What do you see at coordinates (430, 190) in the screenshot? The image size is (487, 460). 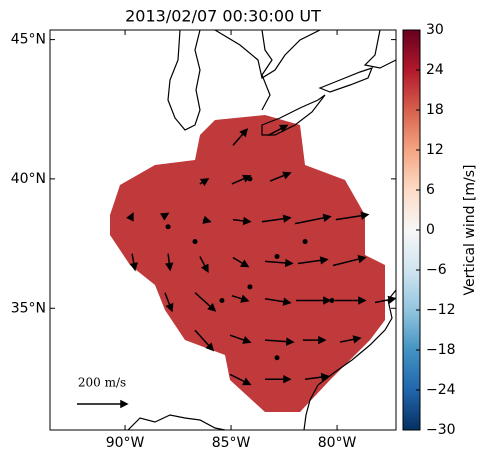 I see `colorbar-tick-label: 6` at bounding box center [430, 190].